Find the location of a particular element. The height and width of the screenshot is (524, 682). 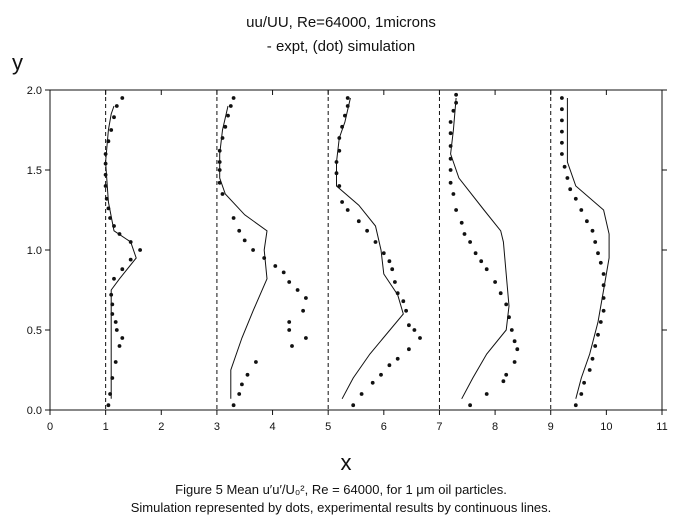

x-tick-label: 5 is located at coordinates (328, 427).